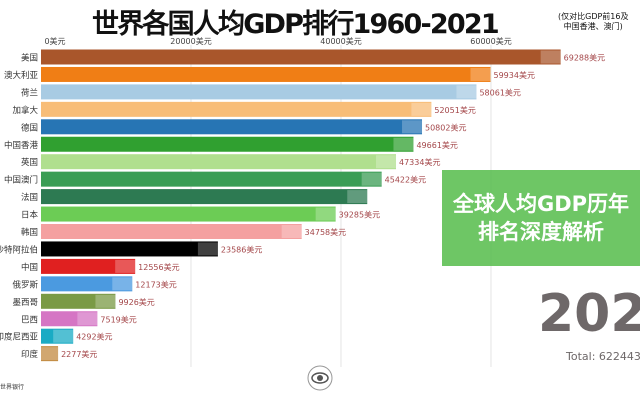  I want to click on bar-category-label: 中国, so click(29, 267).